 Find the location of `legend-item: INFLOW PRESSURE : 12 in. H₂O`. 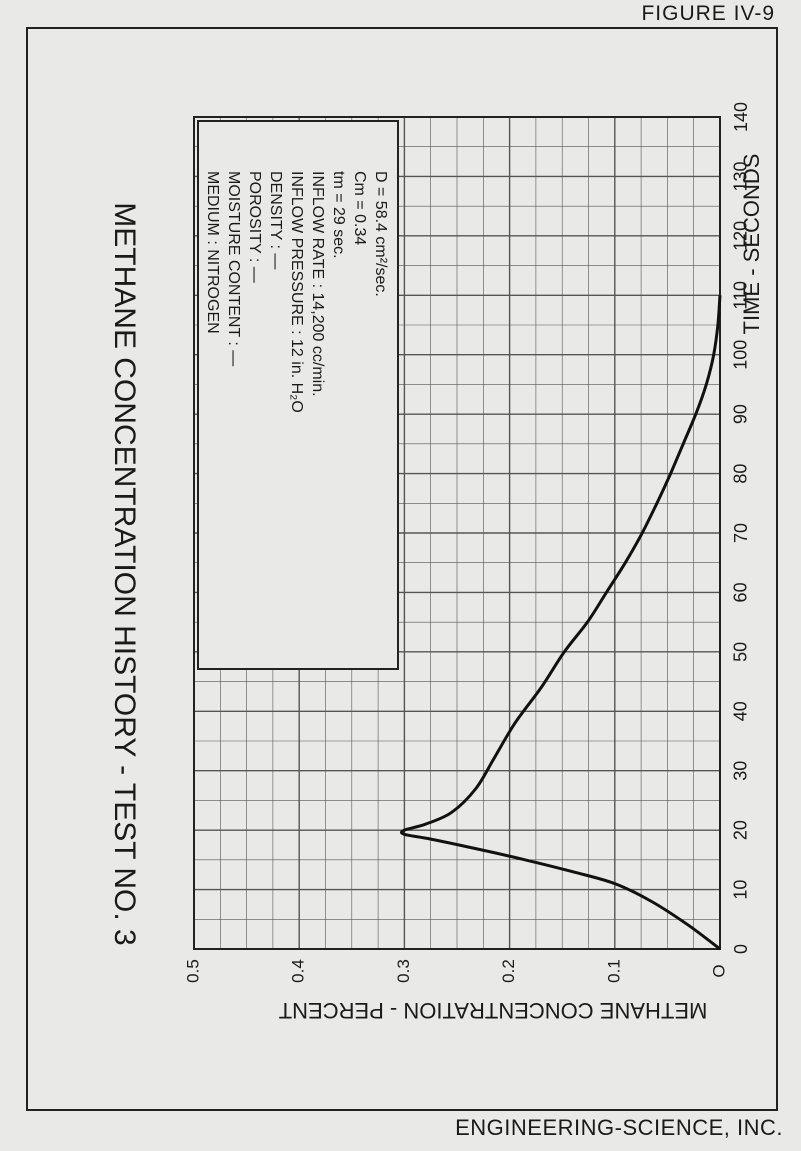

legend-item: INFLOW PRESSURE : 12 in. H₂O is located at coordinates (296, 292).